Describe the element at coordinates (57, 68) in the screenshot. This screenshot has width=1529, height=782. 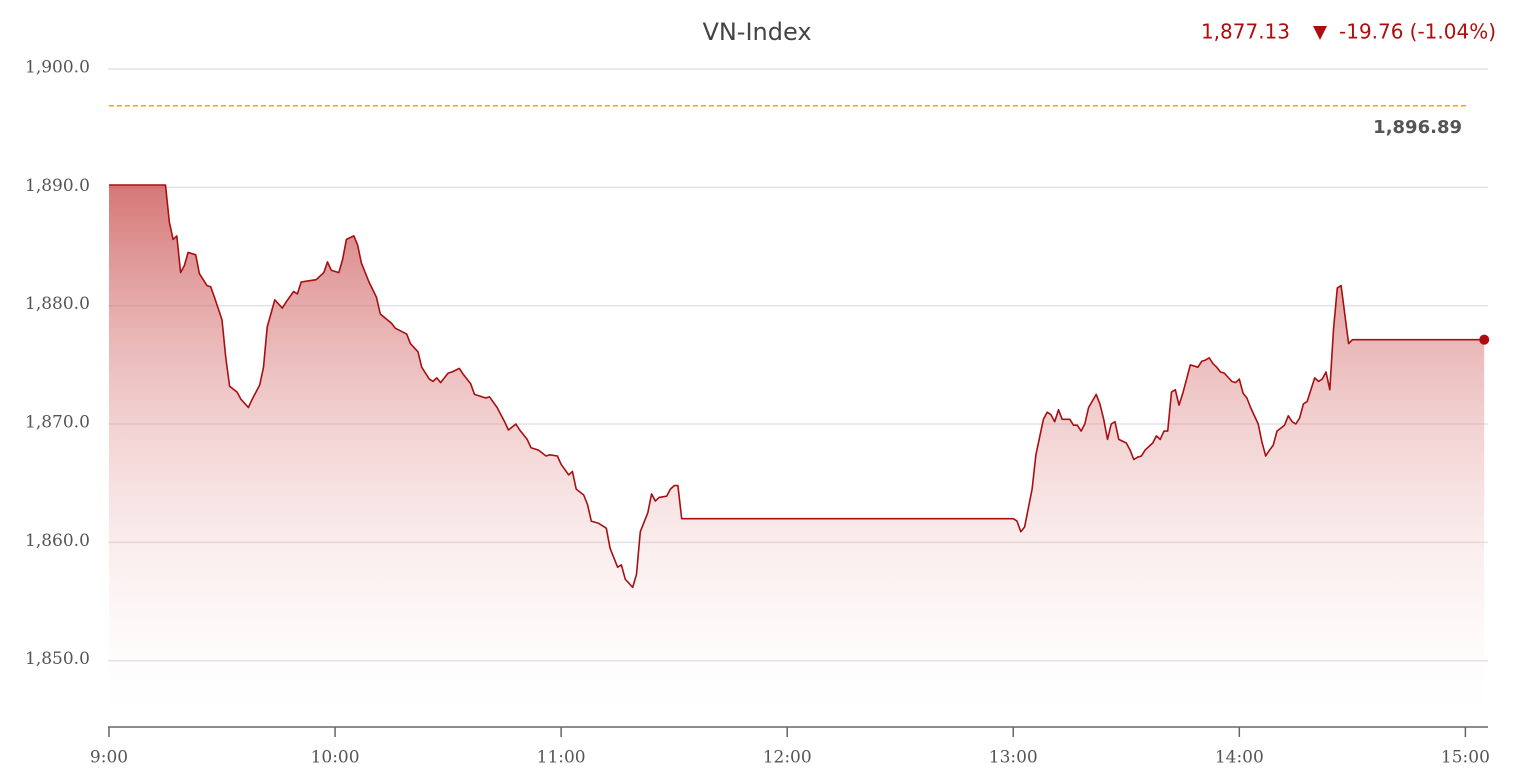
I see `y-tick-label: 1,900.0` at that location.